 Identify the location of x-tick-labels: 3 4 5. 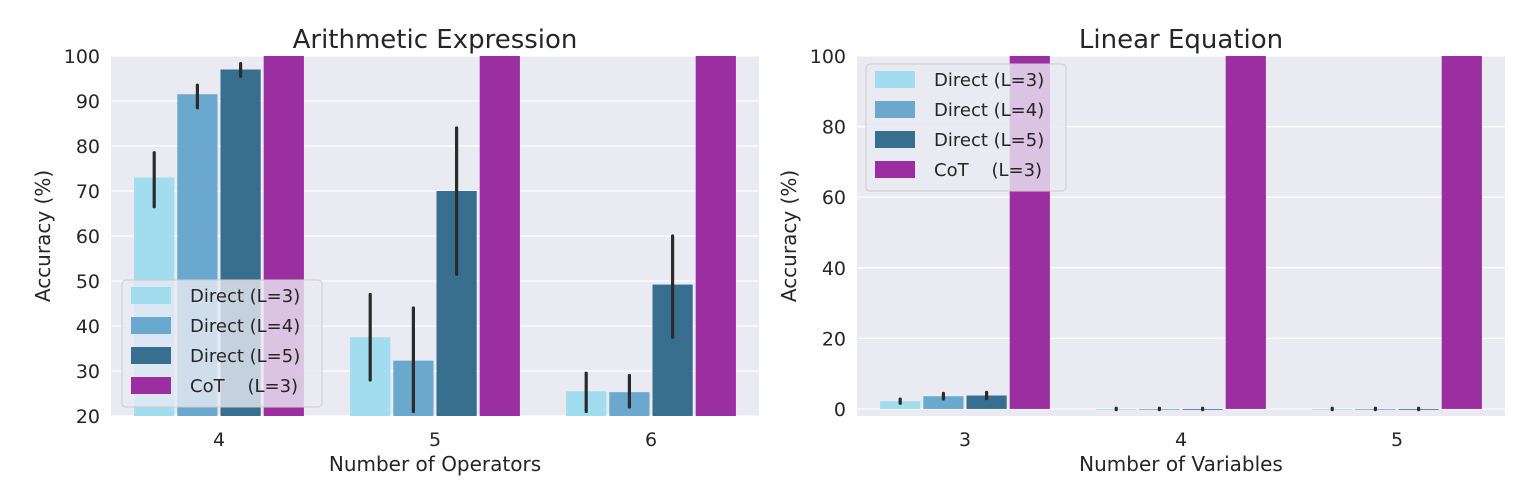
(1181, 440).